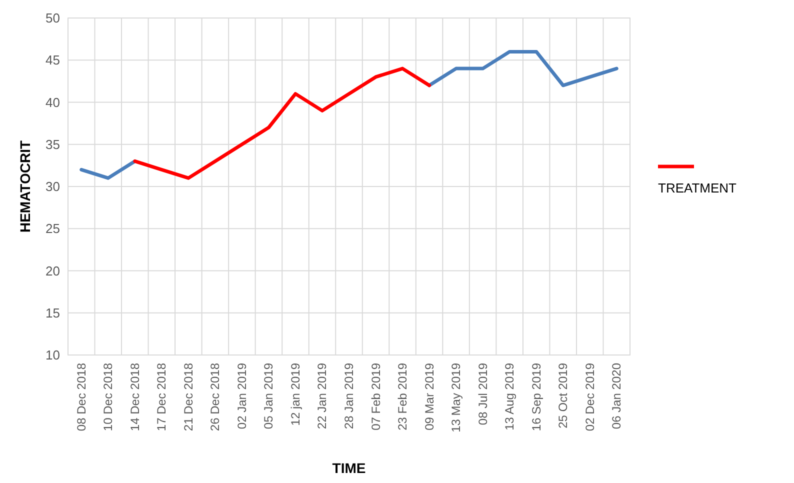 This screenshot has width=794, height=483. I want to click on x-tick-label: 25 Oct 2019, so click(563, 395).